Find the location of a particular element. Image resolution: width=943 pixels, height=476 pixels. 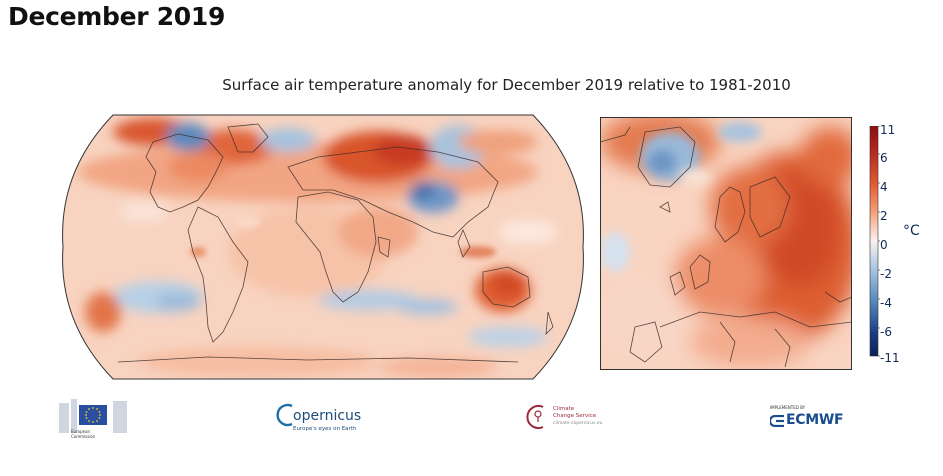

colorbar-tick-label: -2 is located at coordinates (886, 274).